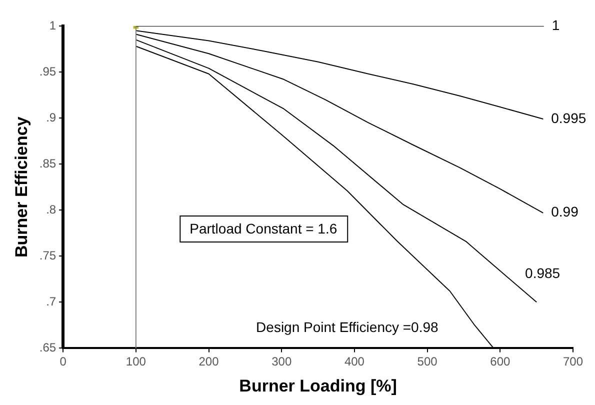 The image size is (595, 405). Describe the element at coordinates (47, 163) in the screenshot. I see `y-tick-label: .85` at that location.